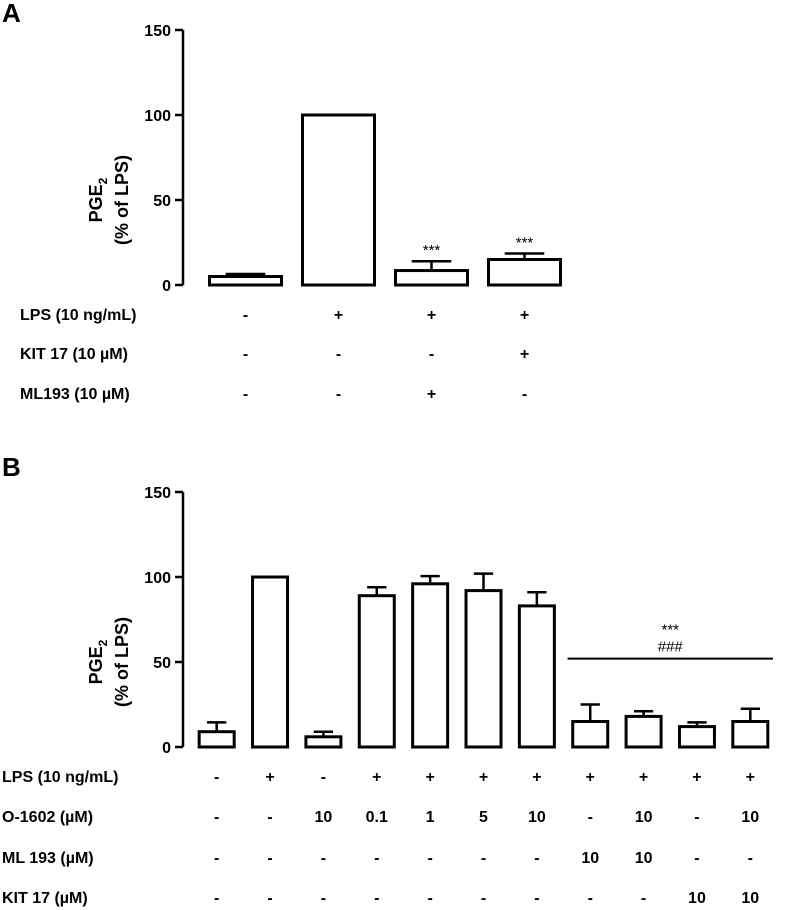 Image resolution: width=786 pixels, height=910 pixels. What do you see at coordinates (11, 14) in the screenshot?
I see `panel-a-label: A` at bounding box center [11, 14].